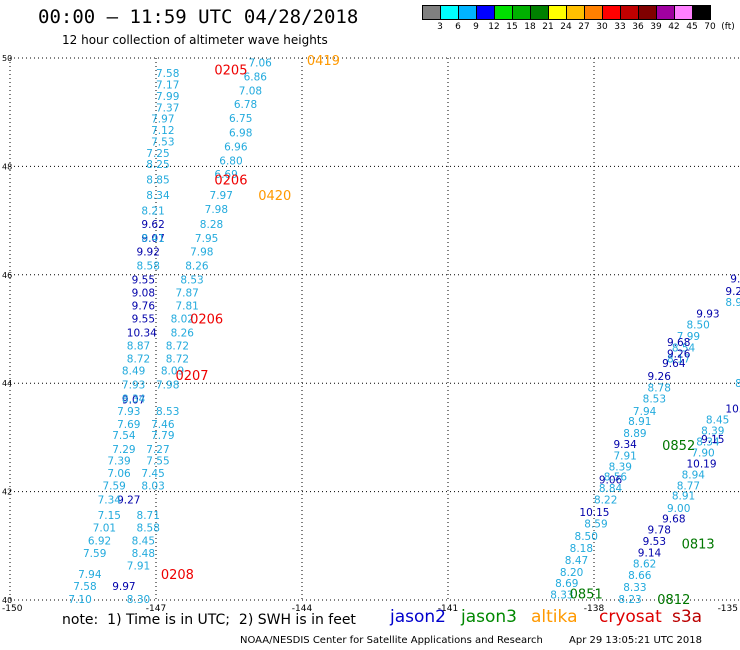 This screenshot has width=740, height=650. Describe the element at coordinates (692, 27) in the screenshot. I see `legend-tick-label: 45` at that location.